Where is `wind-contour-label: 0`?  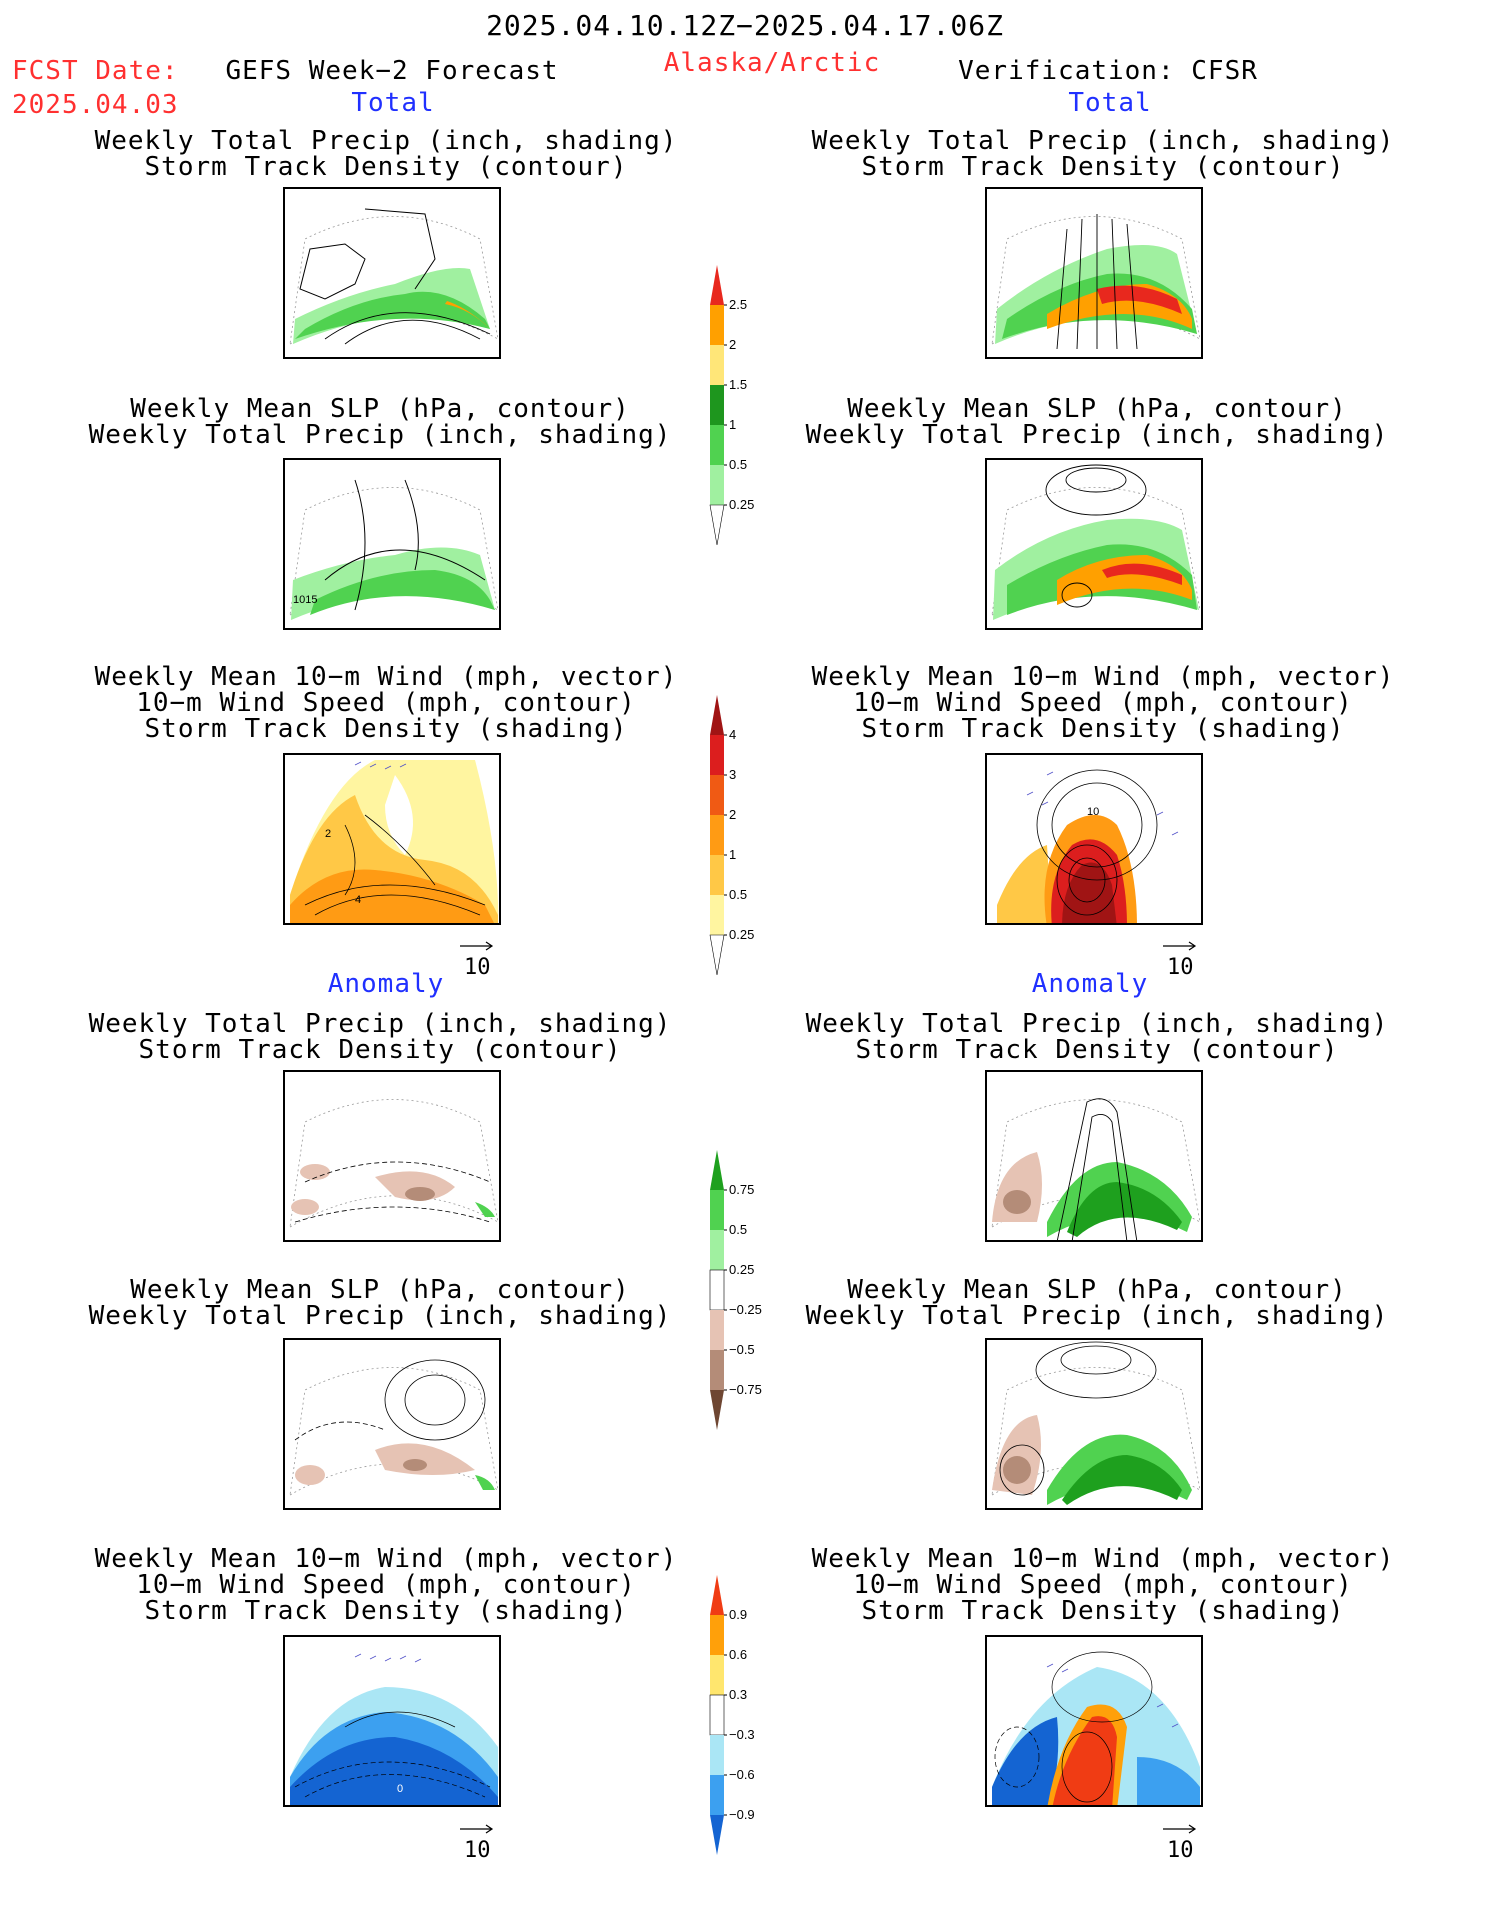
wind-contour-label: 0 is located at coordinates (400, 1789).